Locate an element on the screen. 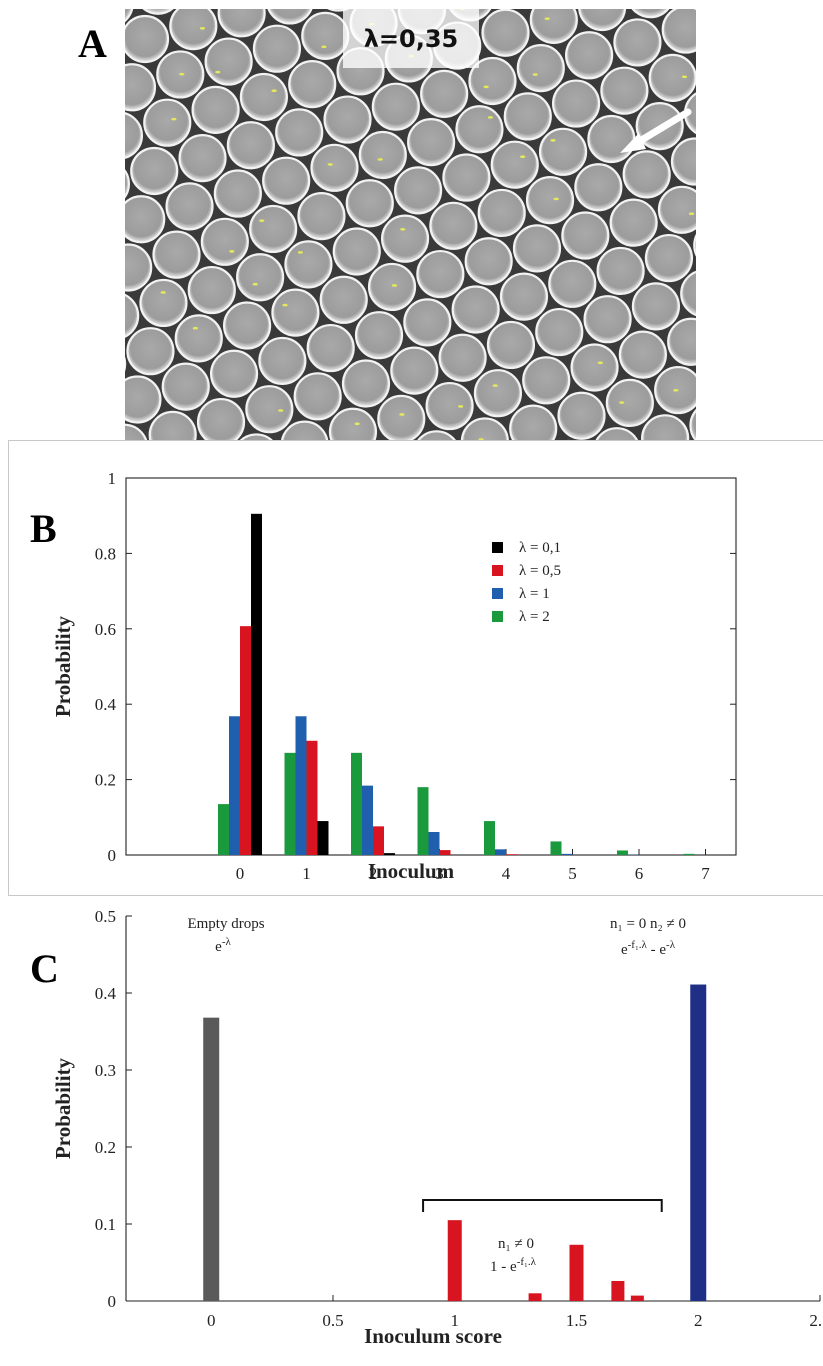 This screenshot has width=823, height=1366. frame-top-b is located at coordinates (415, 440).